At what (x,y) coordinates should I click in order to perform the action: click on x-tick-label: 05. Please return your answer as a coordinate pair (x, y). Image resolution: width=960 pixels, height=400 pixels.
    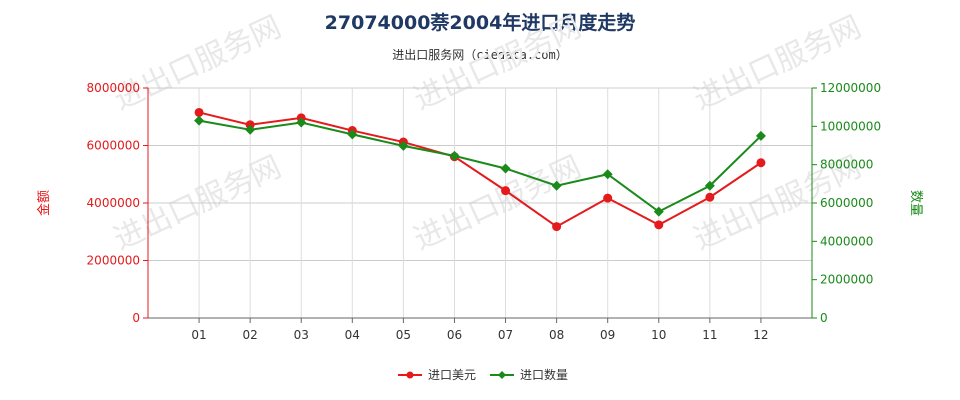
    Looking at the image, I should click on (403, 335).